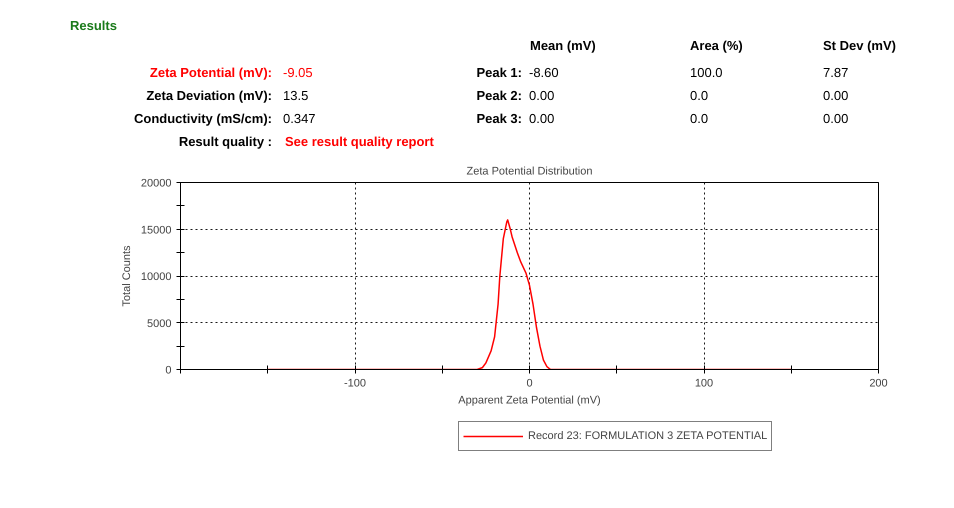 This screenshot has height=508, width=954. I want to click on y-tick-label: 10000, so click(156, 277).